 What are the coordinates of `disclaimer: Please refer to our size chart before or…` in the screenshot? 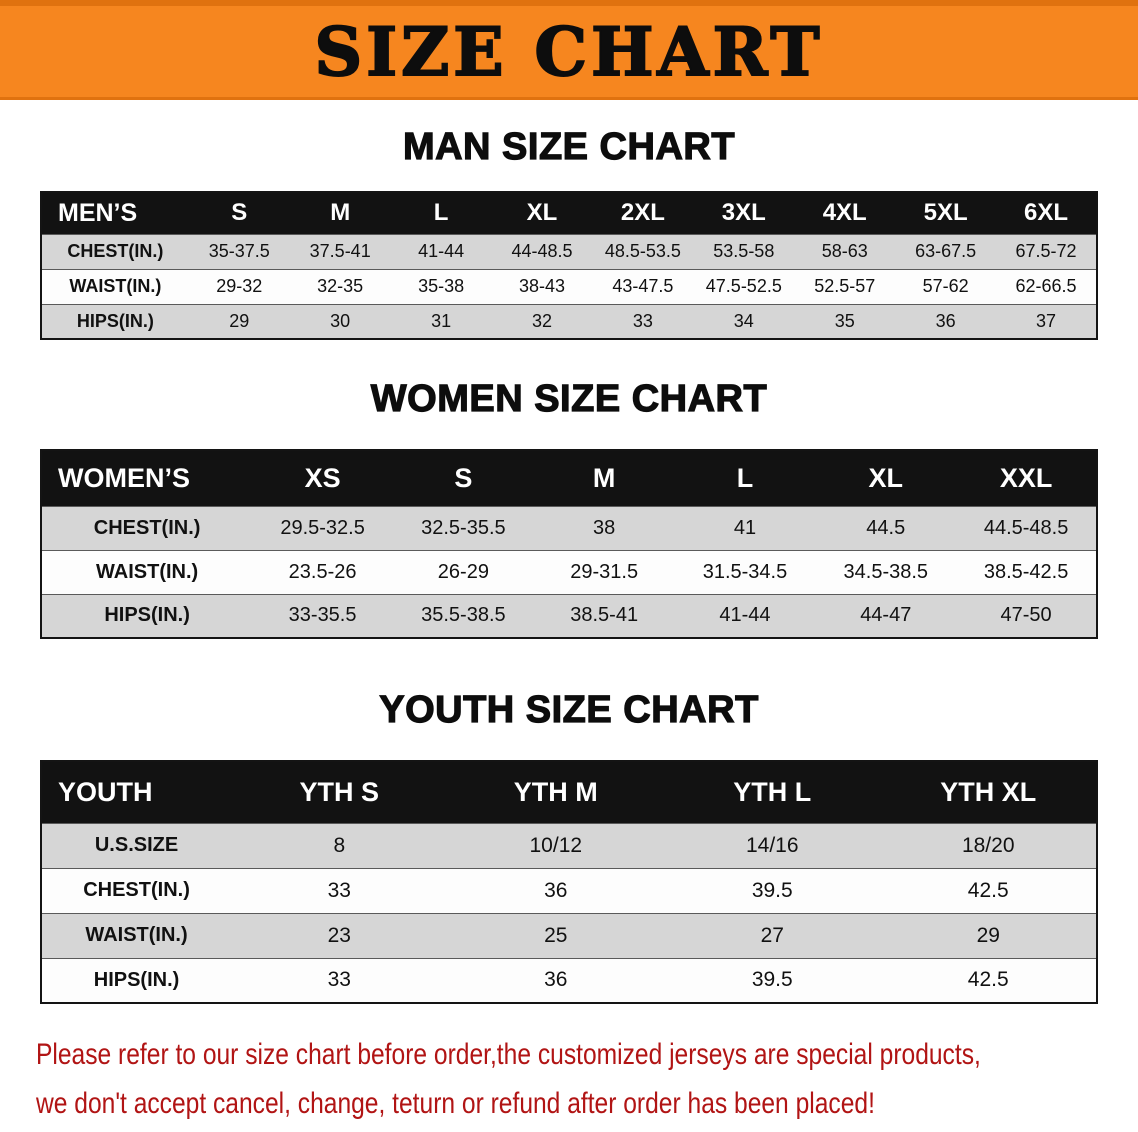 It's located at (569, 1079).